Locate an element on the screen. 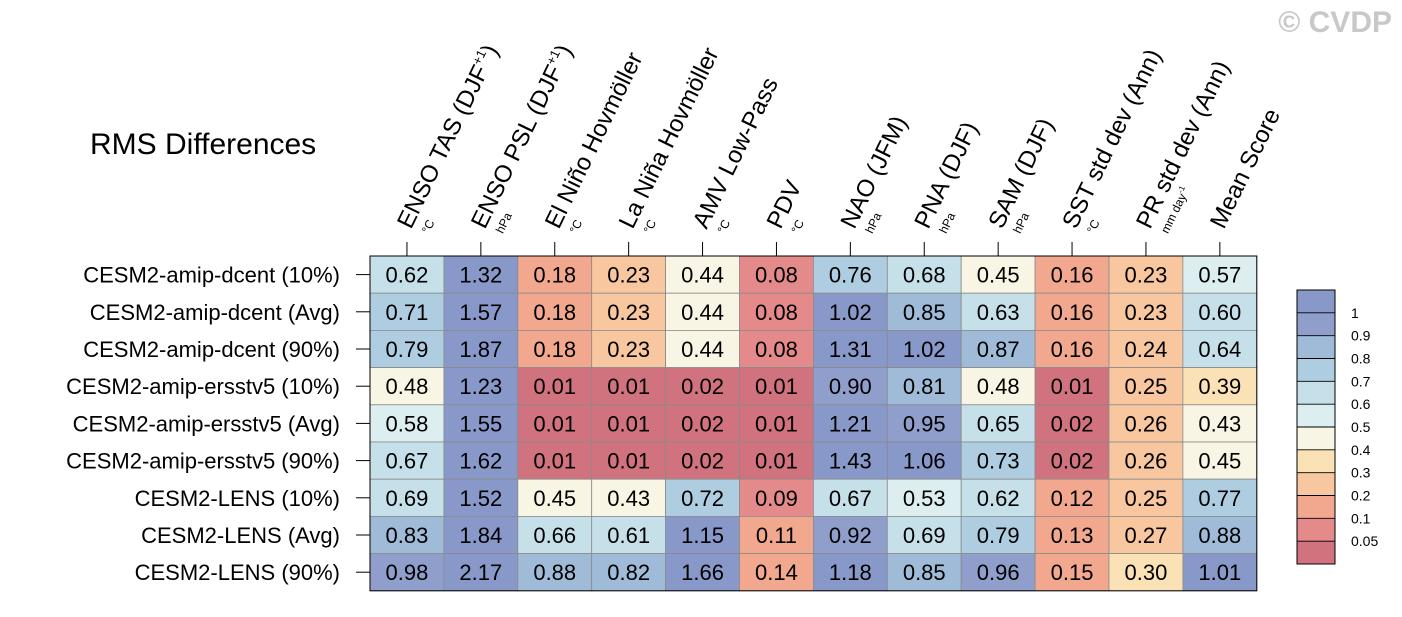 The height and width of the screenshot is (617, 1402). cell-value: 0.98 is located at coordinates (407, 572).